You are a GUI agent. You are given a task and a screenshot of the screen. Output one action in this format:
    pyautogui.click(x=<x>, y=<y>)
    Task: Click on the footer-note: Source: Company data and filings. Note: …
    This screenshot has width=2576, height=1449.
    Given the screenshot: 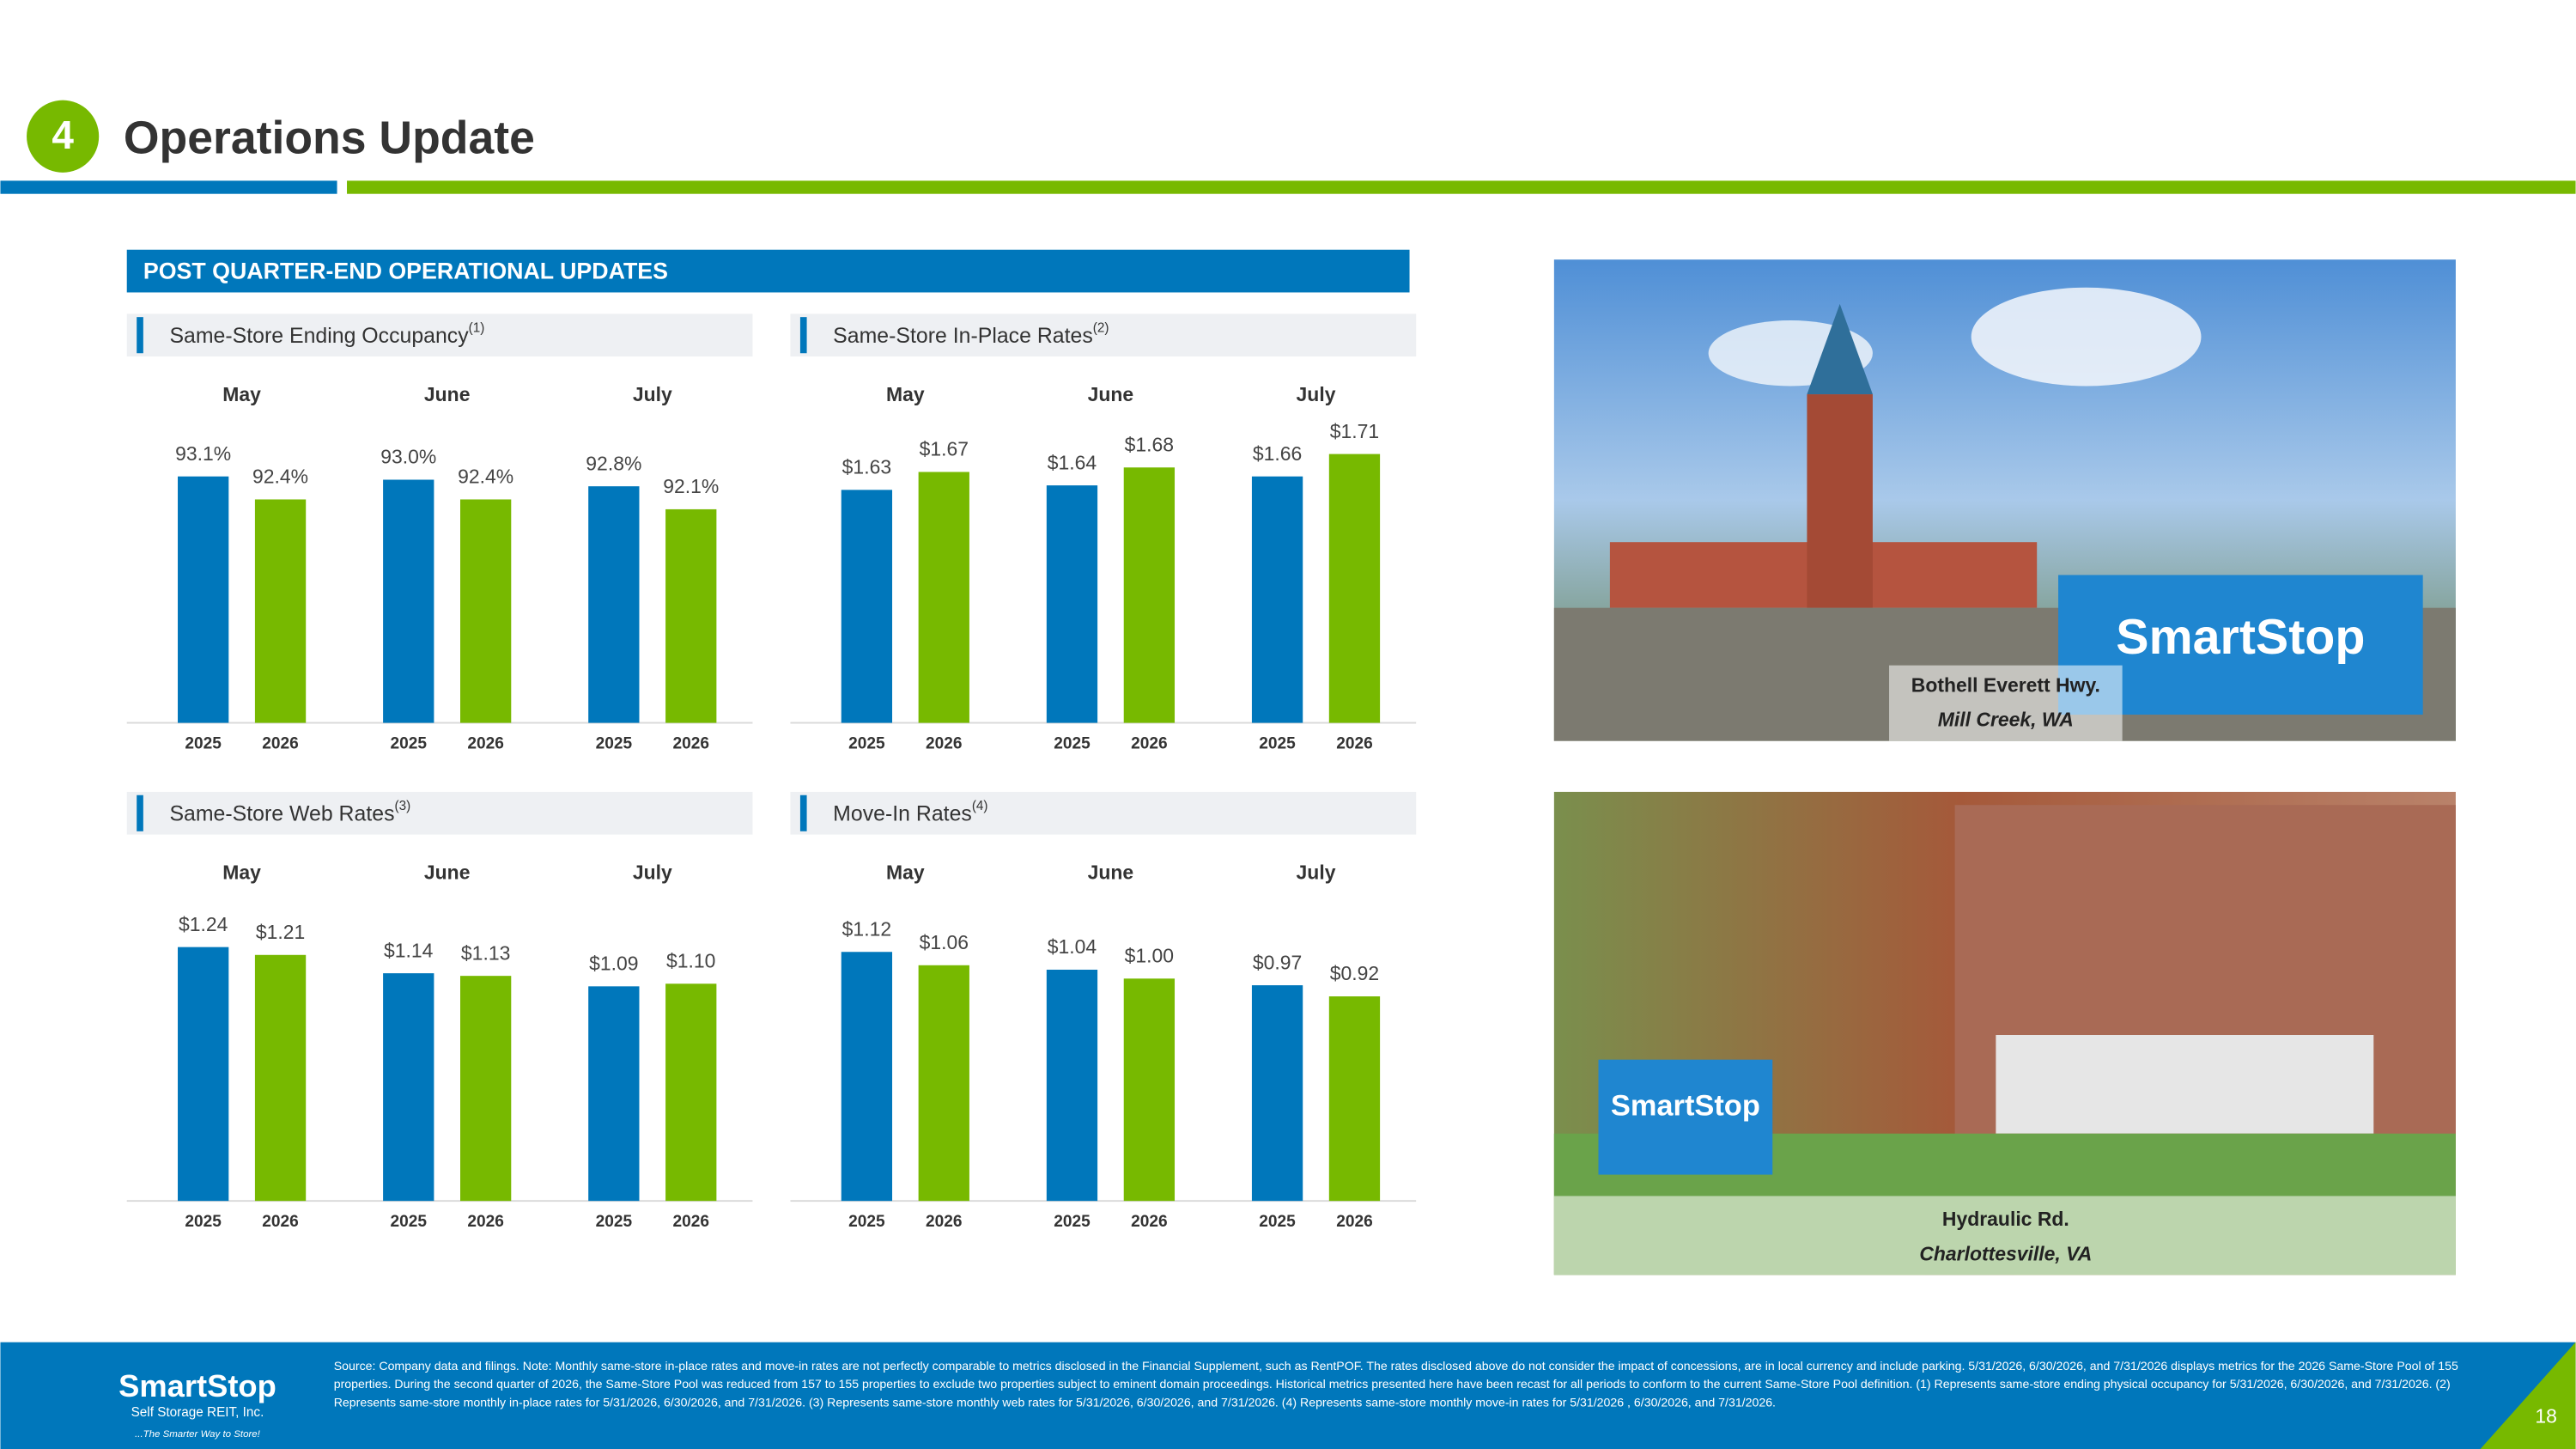 What is the action you would take?
    pyautogui.click(x=1396, y=1384)
    